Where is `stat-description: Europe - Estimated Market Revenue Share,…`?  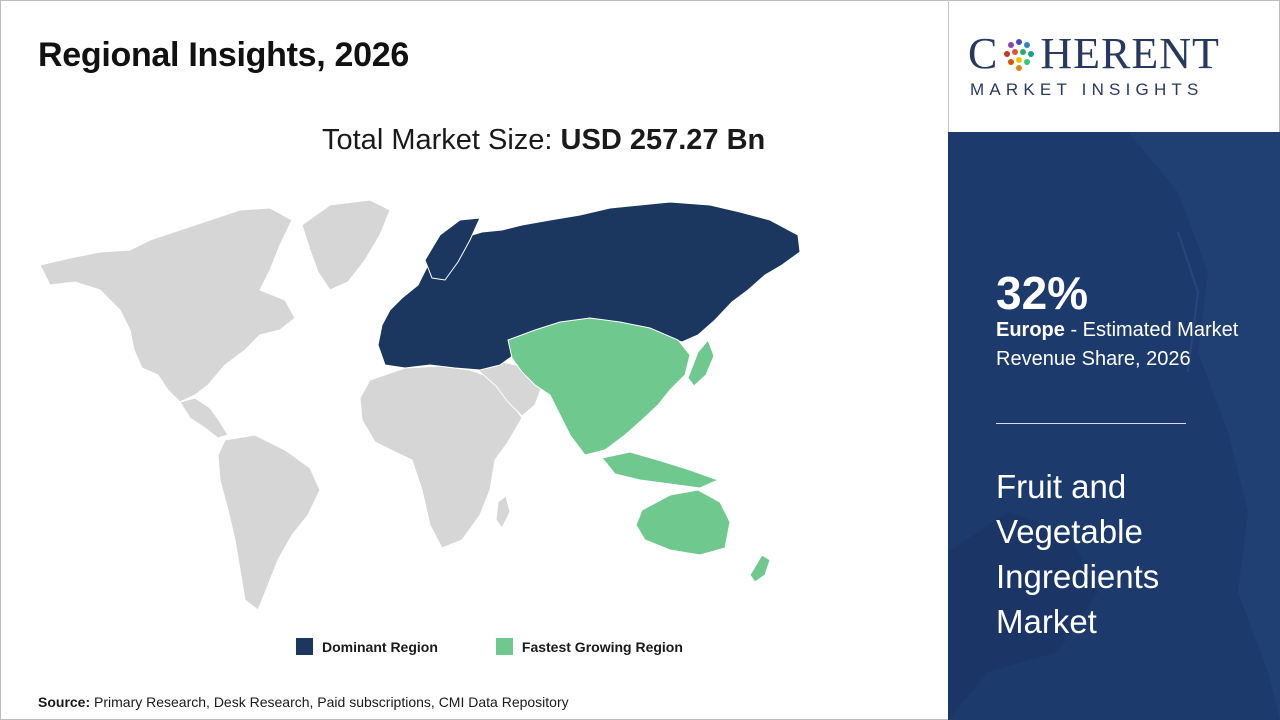 stat-description: Europe - Estimated Market Revenue Share,… is located at coordinates (1136, 345).